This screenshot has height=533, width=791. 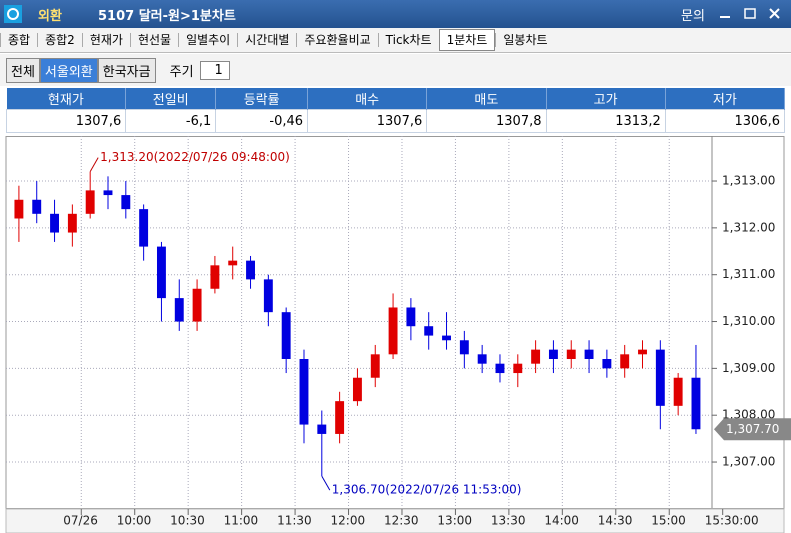 What do you see at coordinates (748, 415) in the screenshot?
I see `y-tick-label: 1,308.00` at bounding box center [748, 415].